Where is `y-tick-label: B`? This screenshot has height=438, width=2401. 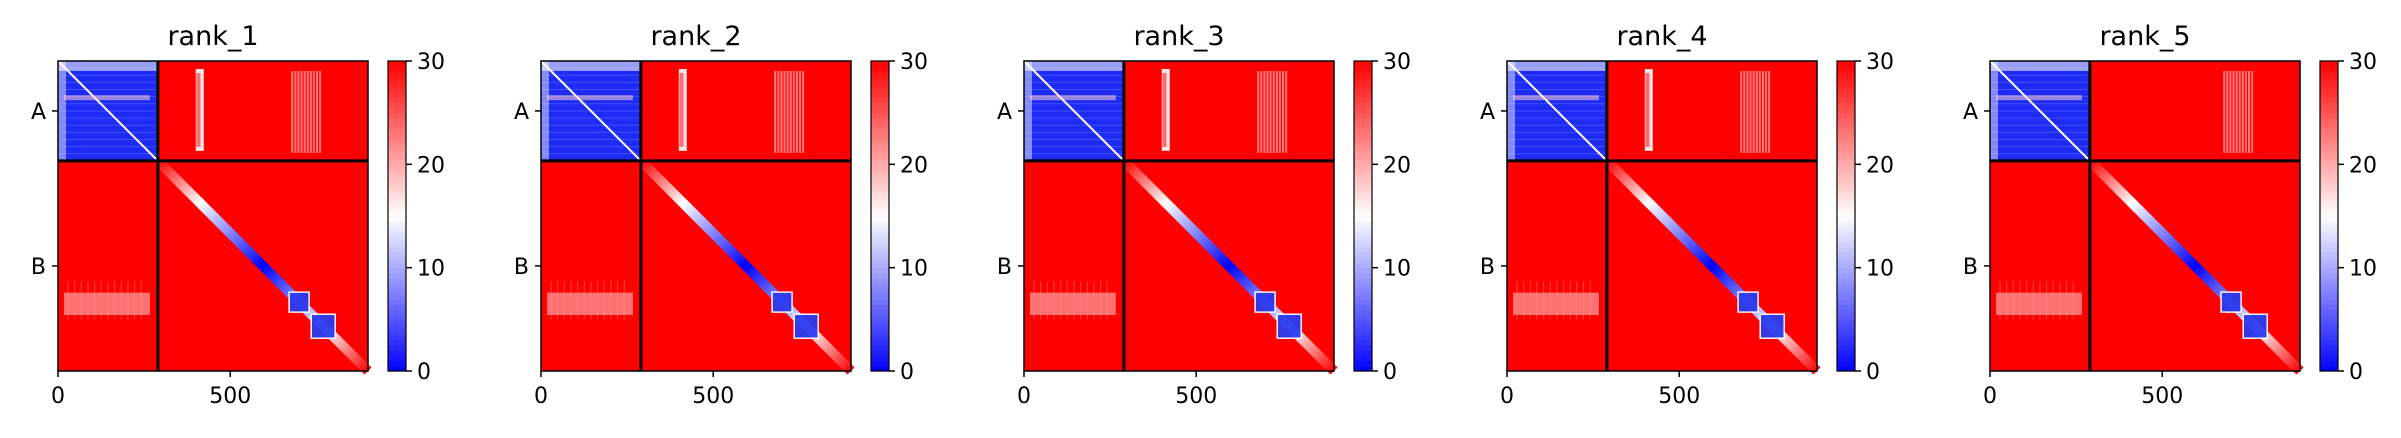
y-tick-label: B is located at coordinates (1004, 267).